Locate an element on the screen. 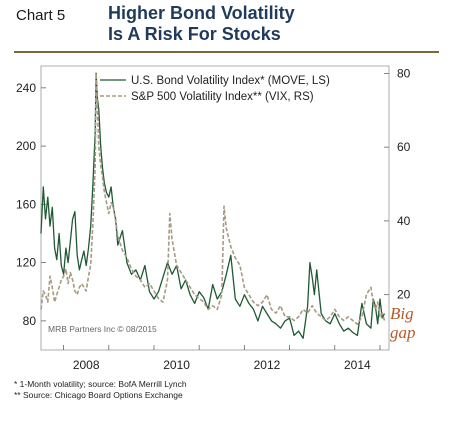 This screenshot has height=431, width=453. left-axis: 80 120 160 200 240 is located at coordinates (31, 204).